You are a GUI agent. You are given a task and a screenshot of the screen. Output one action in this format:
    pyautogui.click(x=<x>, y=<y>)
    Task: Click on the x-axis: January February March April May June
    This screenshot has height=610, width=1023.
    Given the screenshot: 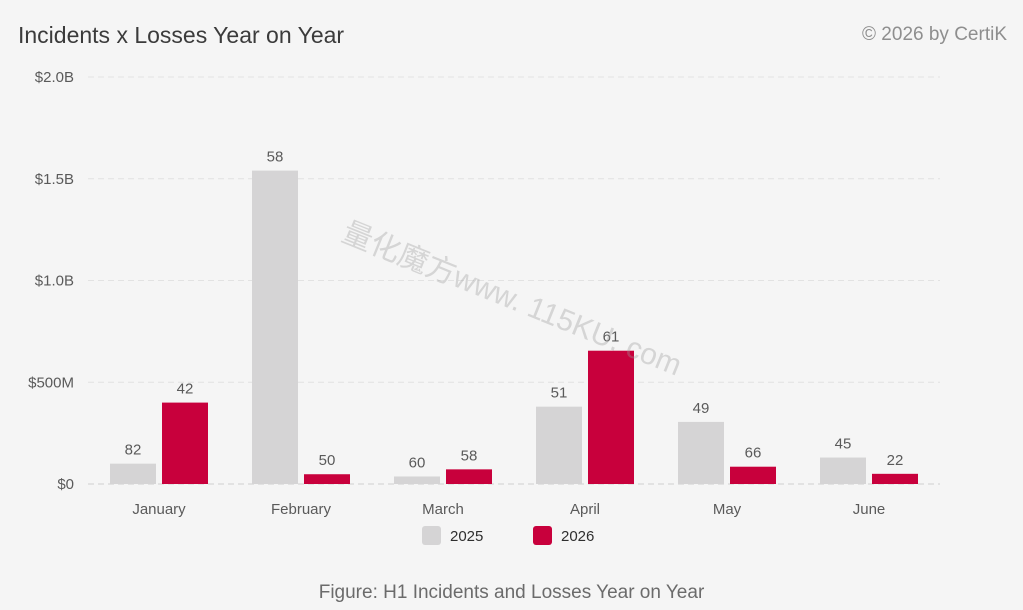 What is the action you would take?
    pyautogui.click(x=508, y=509)
    